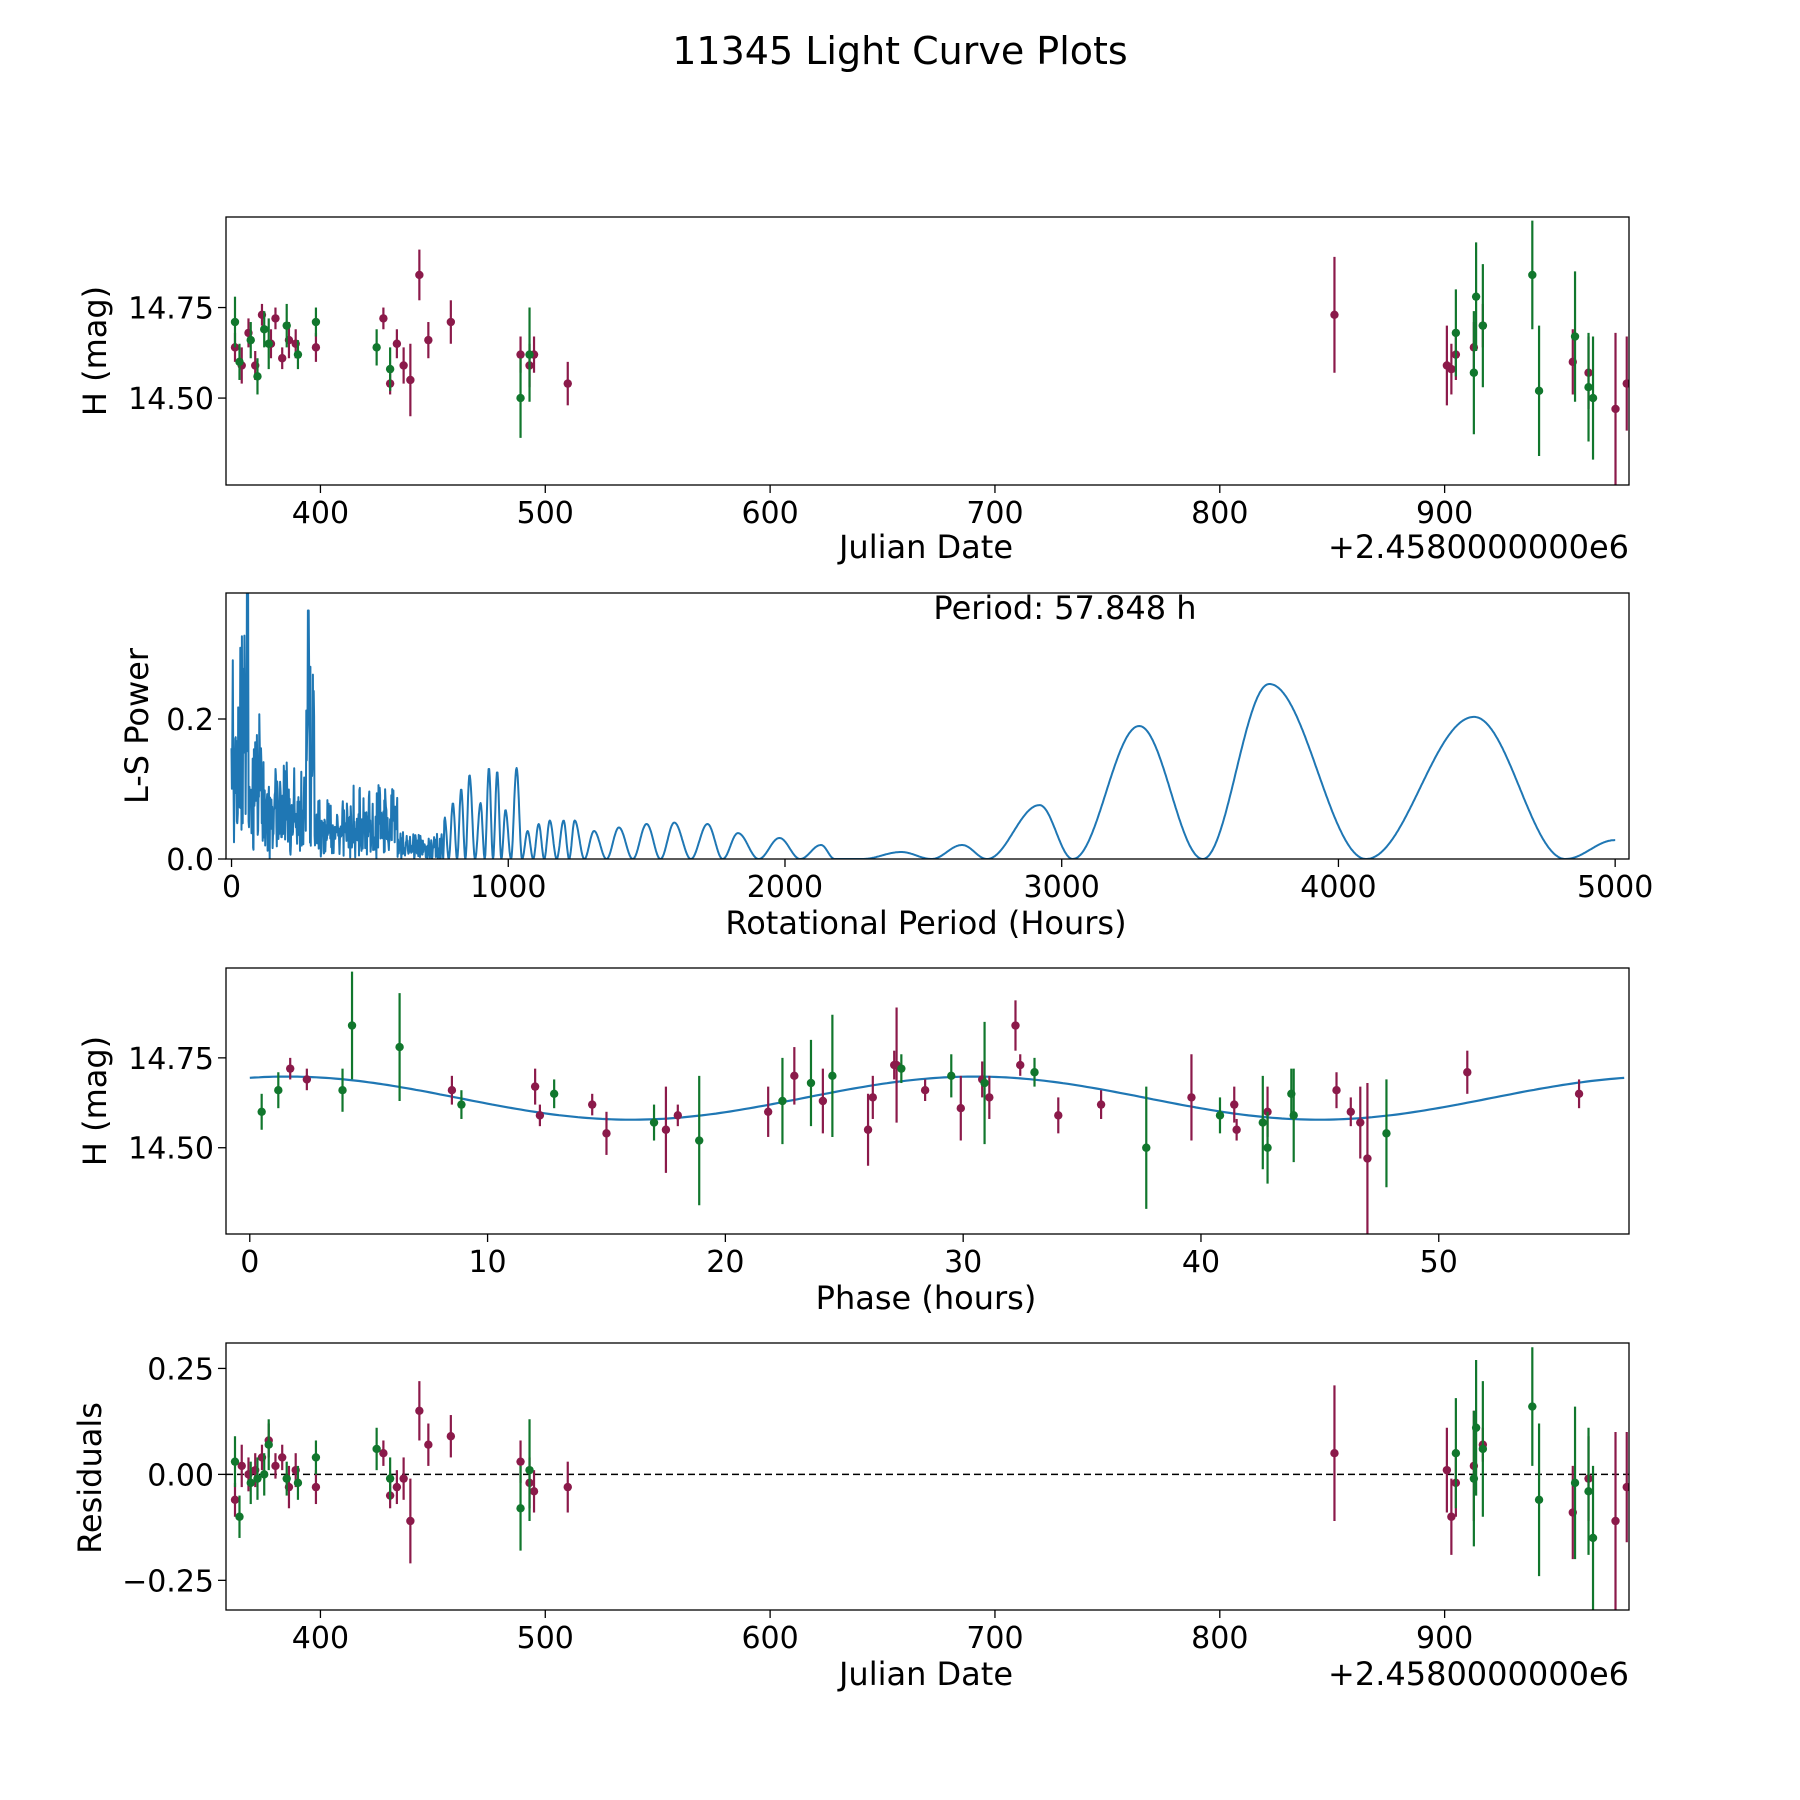 The image size is (1800, 1800). Describe the element at coordinates (1444, 513) in the screenshot. I see `xtick-label: 900` at that location.